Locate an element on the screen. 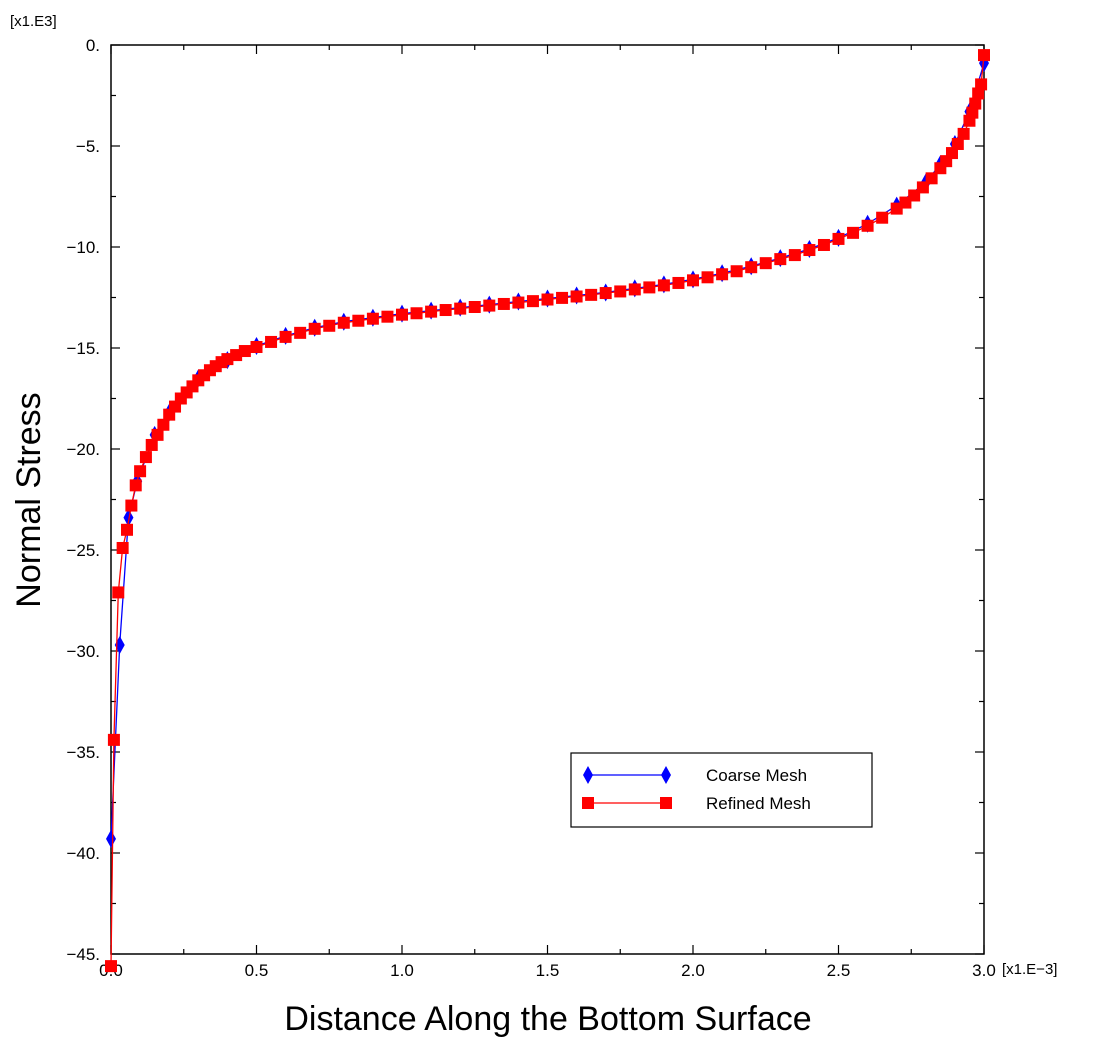  y-tick-label: −10. is located at coordinates (83, 247).